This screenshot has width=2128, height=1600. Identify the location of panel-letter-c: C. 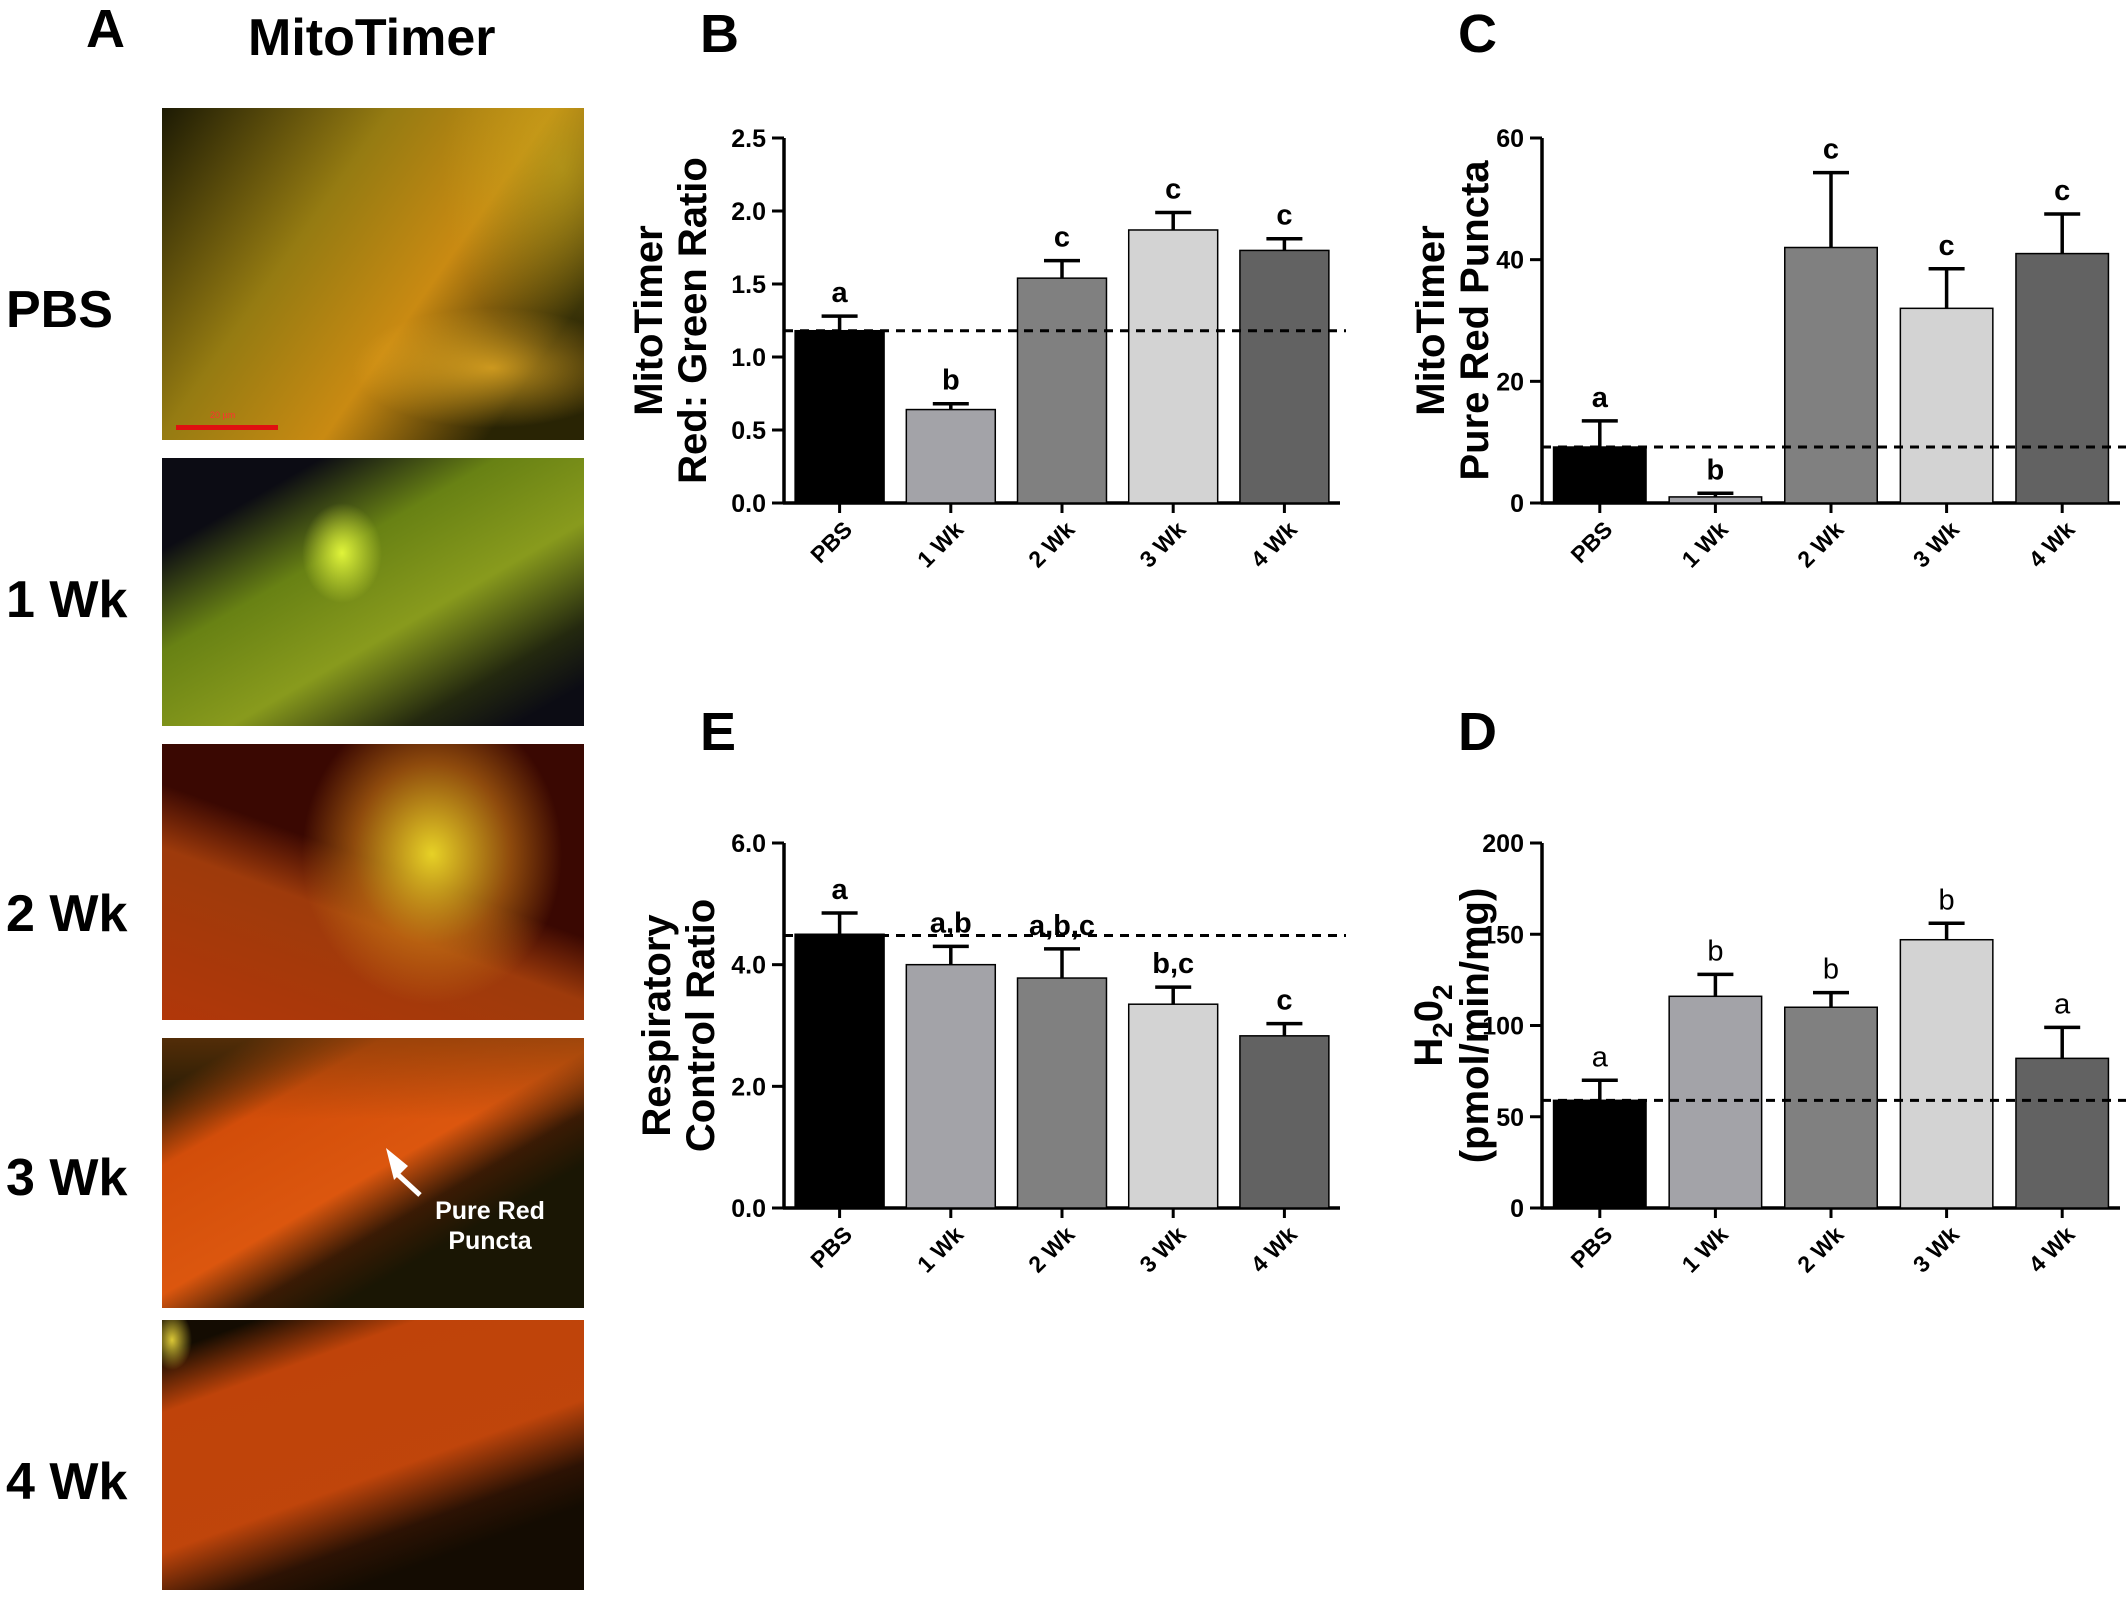
(1477, 34).